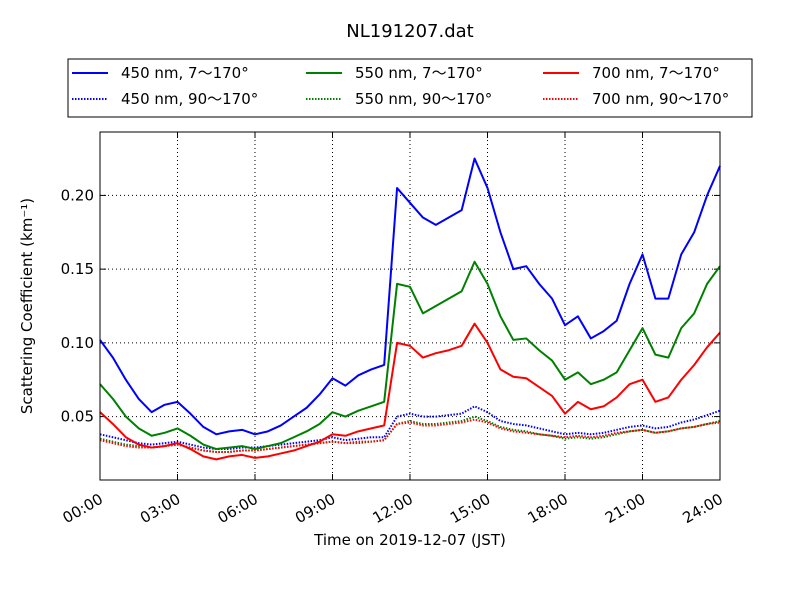  Describe the element at coordinates (656, 73) in the screenshot. I see `legend-label: 700 nm, 7～170°` at that location.